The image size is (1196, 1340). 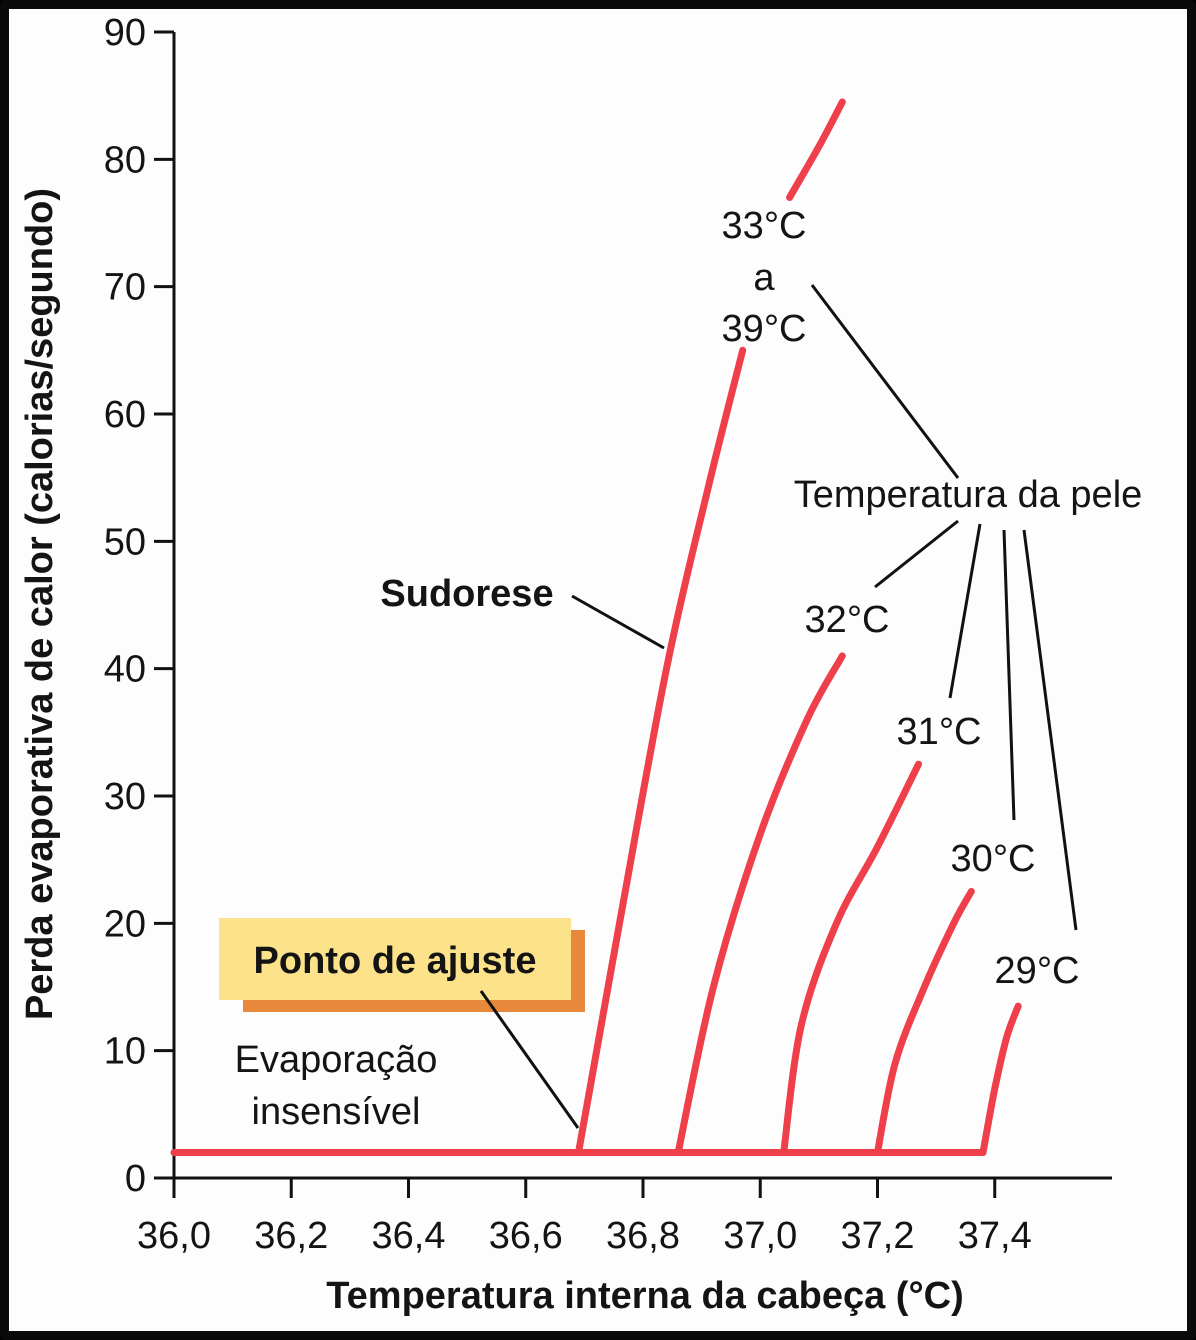 What do you see at coordinates (968, 495) in the screenshot?
I see `skin-temp-label: Temperatura da pele` at bounding box center [968, 495].